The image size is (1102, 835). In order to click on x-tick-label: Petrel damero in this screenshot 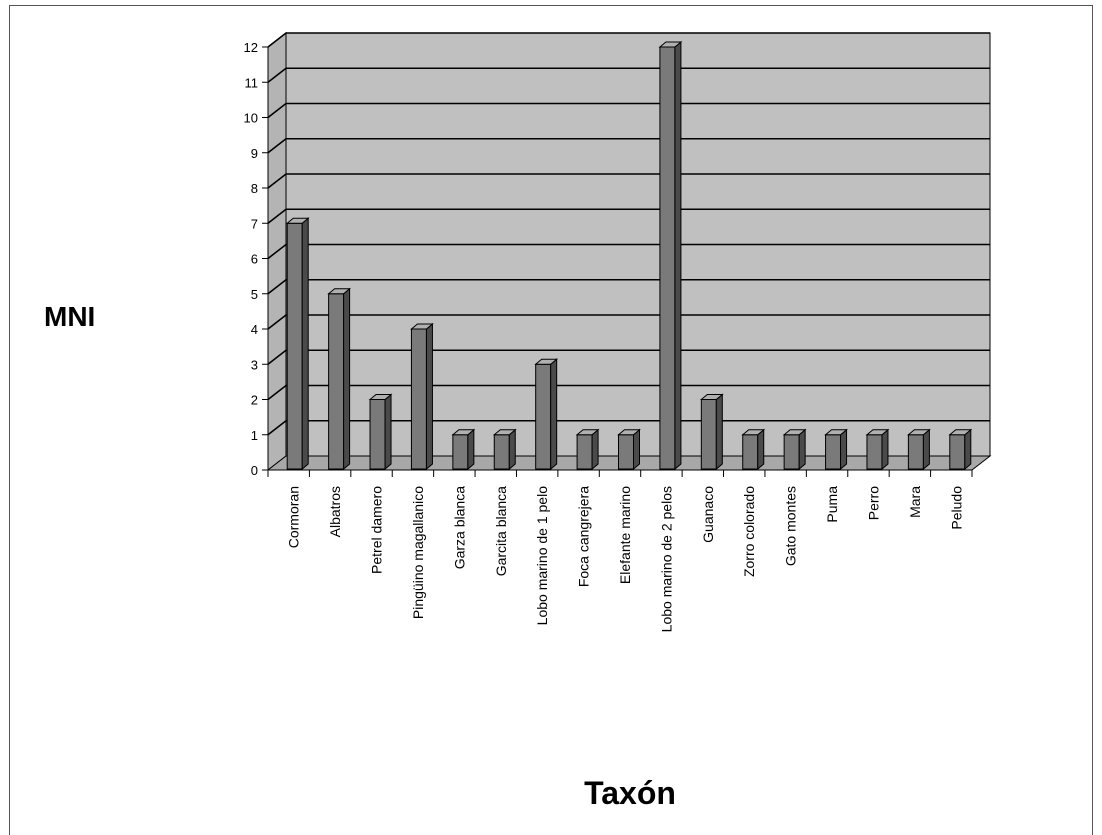, I will do `click(377, 530)`.